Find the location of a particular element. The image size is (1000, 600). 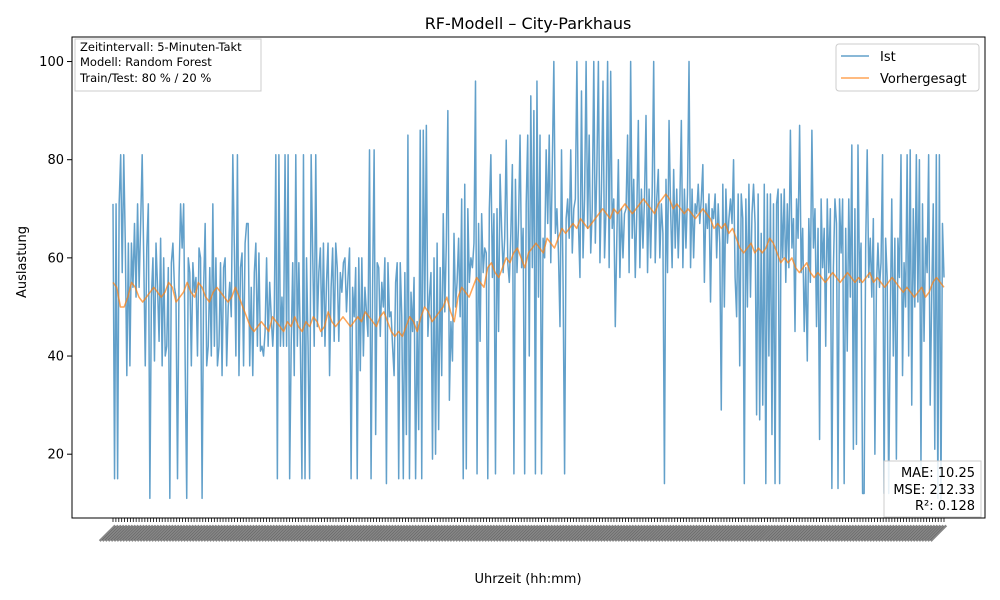

info-model: Modell: Random Forest is located at coordinates (146, 62).